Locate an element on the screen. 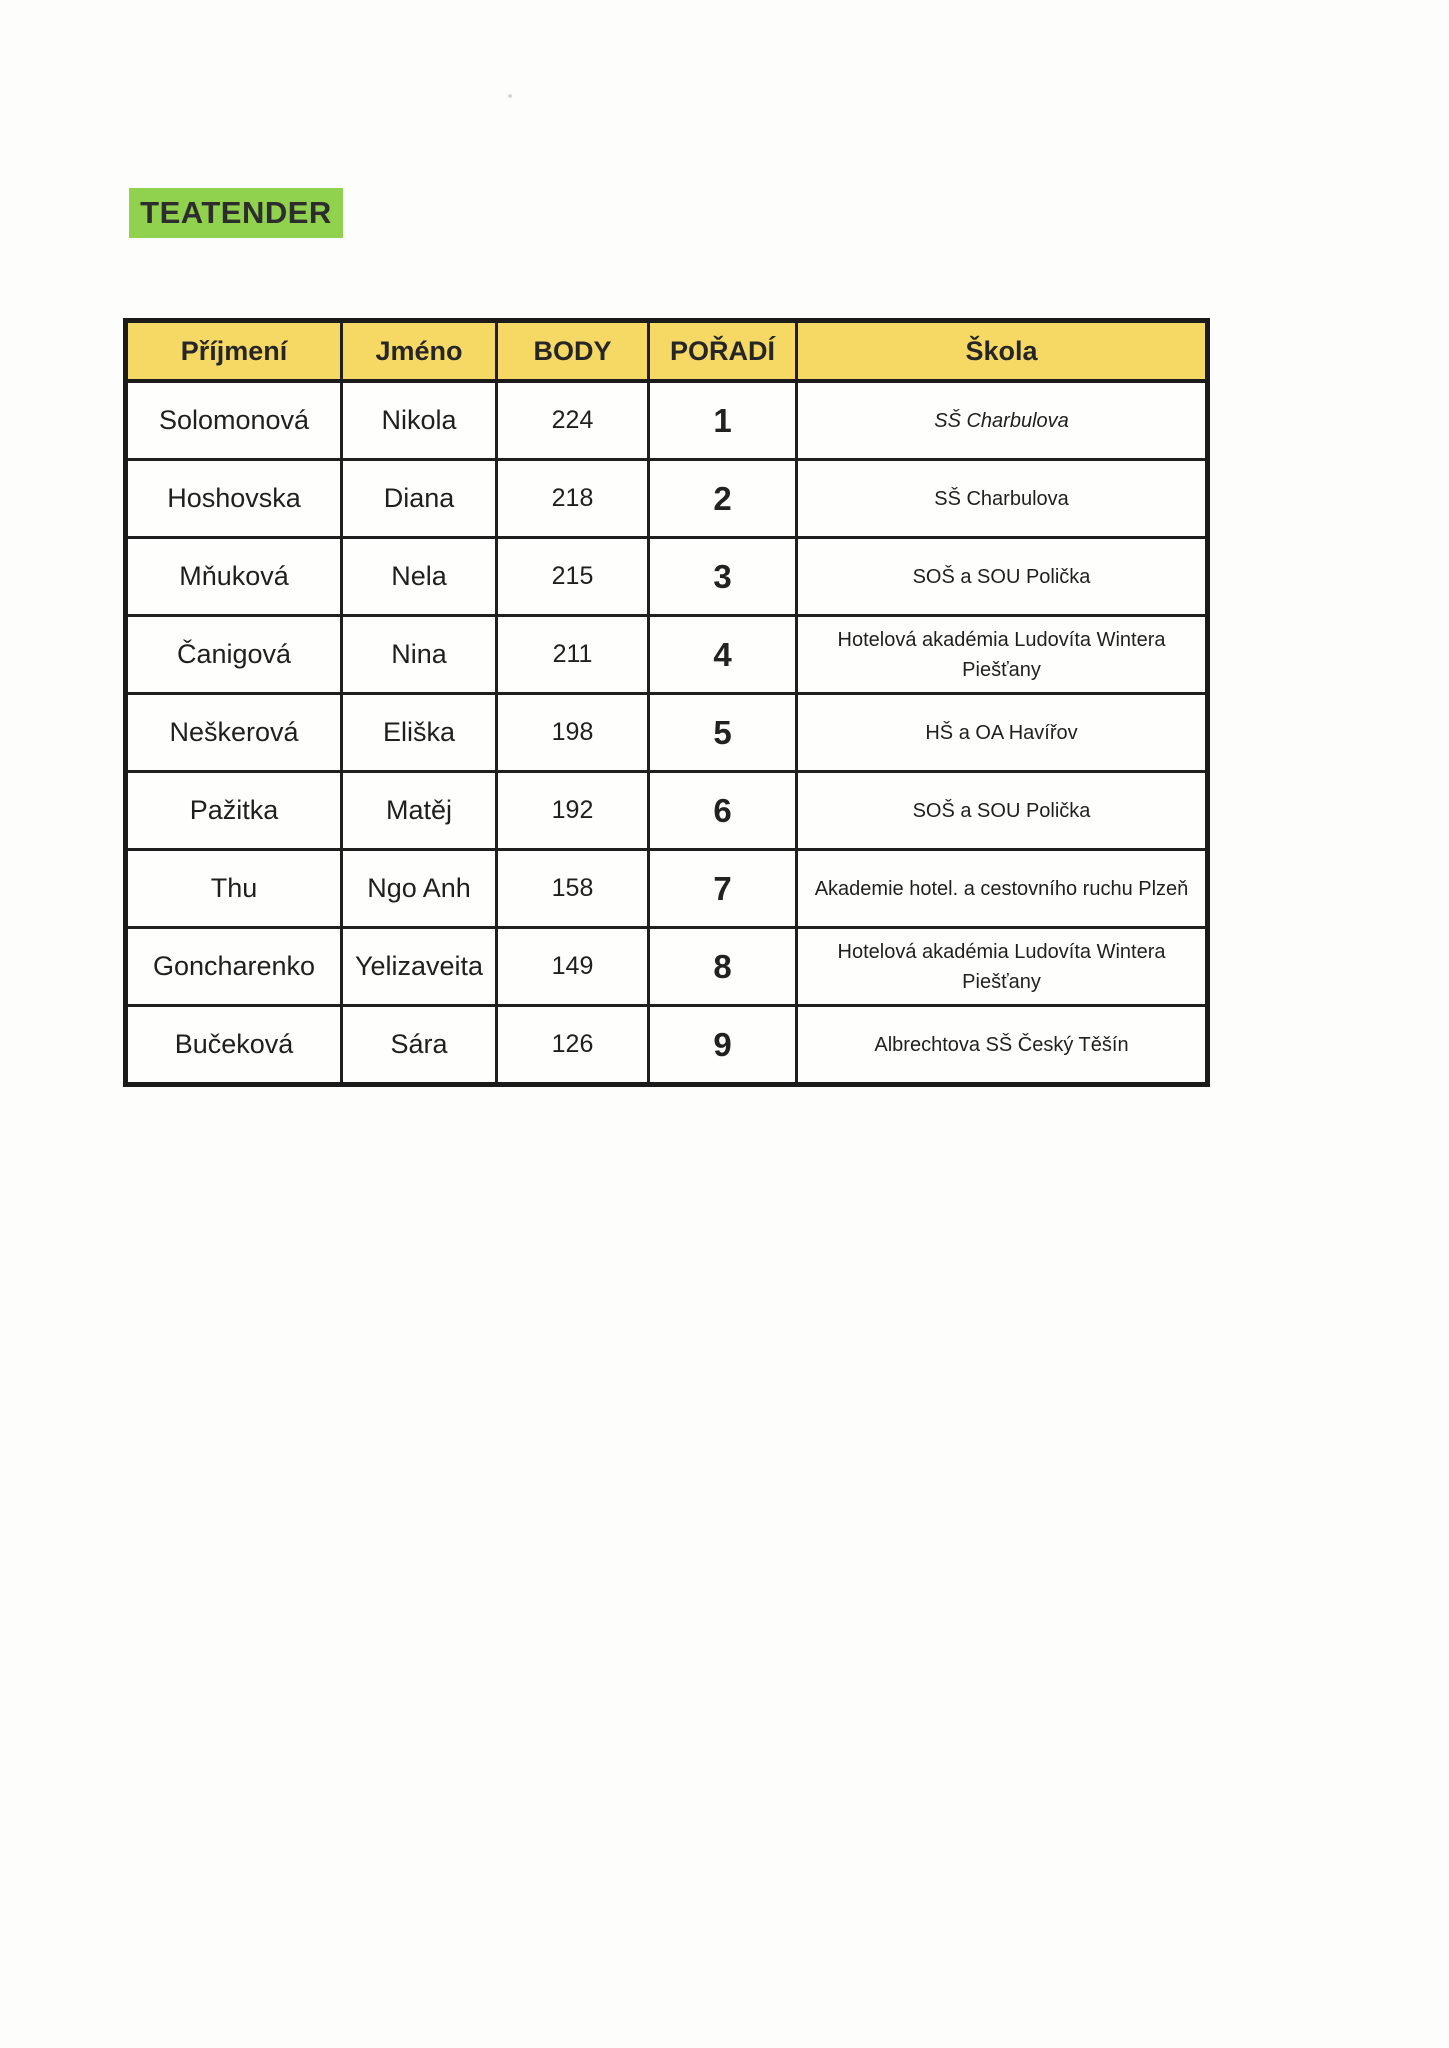 This screenshot has height=2048, width=1449. cell-surname: Bučeková is located at coordinates (233, 1045).